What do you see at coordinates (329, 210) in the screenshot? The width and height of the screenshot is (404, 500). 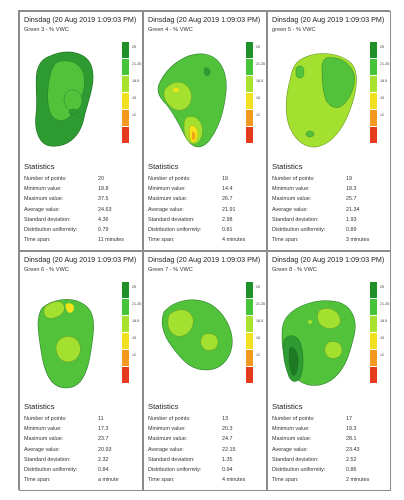 I see `stat-row: Average value: 21.34` at bounding box center [329, 210].